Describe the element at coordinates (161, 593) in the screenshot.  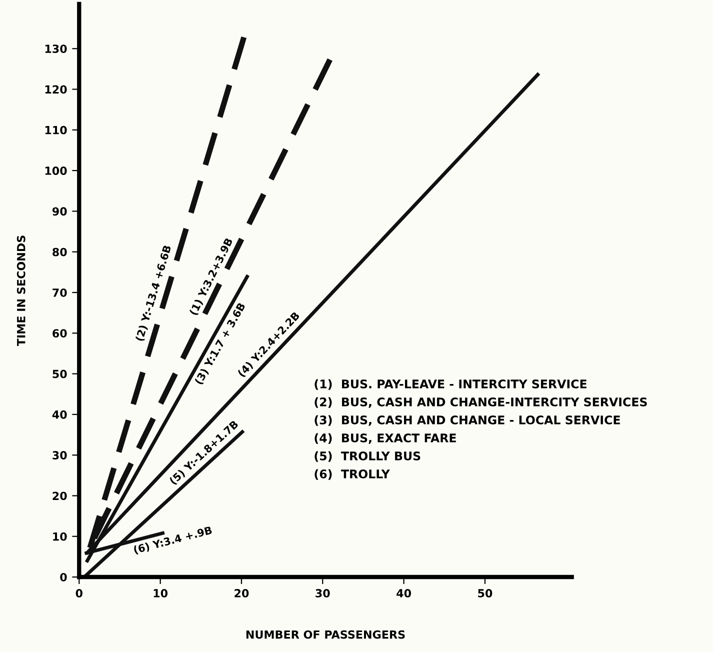
I see `x-tick-label: 10` at that location.